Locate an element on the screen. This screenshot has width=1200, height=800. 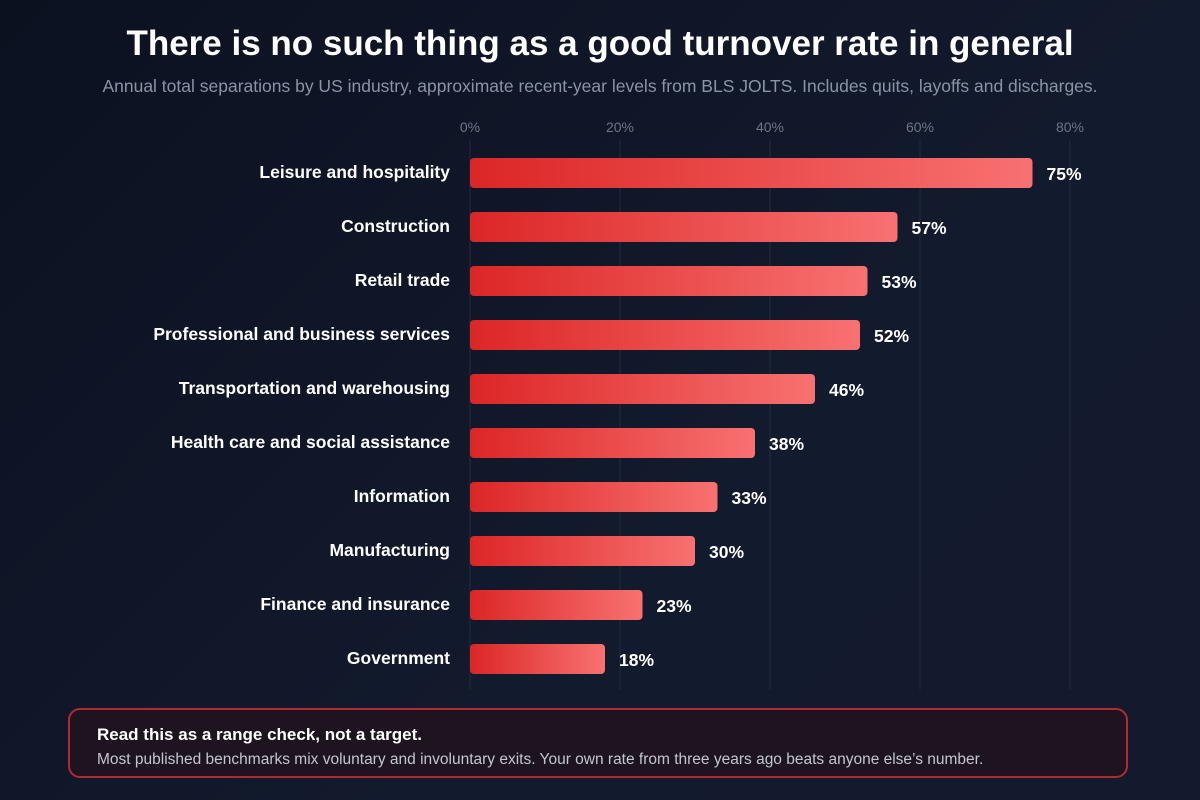
x-tick-label: 60% is located at coordinates (920, 127).